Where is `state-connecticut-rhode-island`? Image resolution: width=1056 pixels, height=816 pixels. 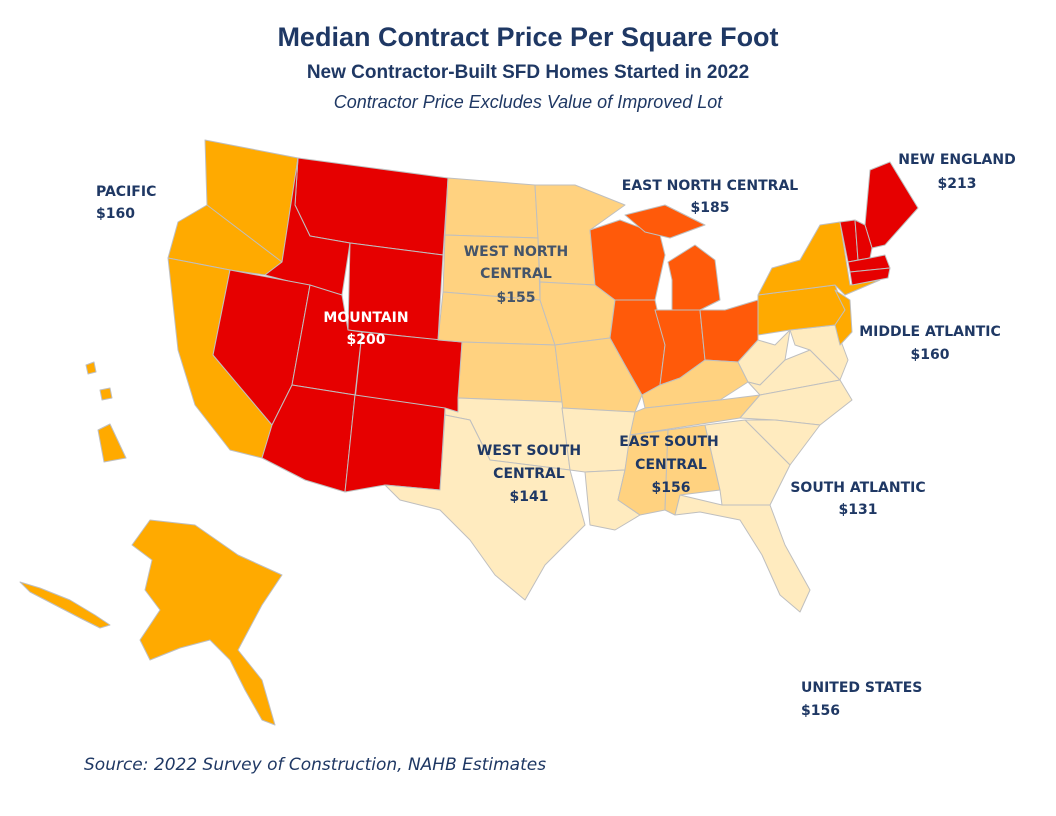 state-connecticut-rhode-island is located at coordinates (870, 276).